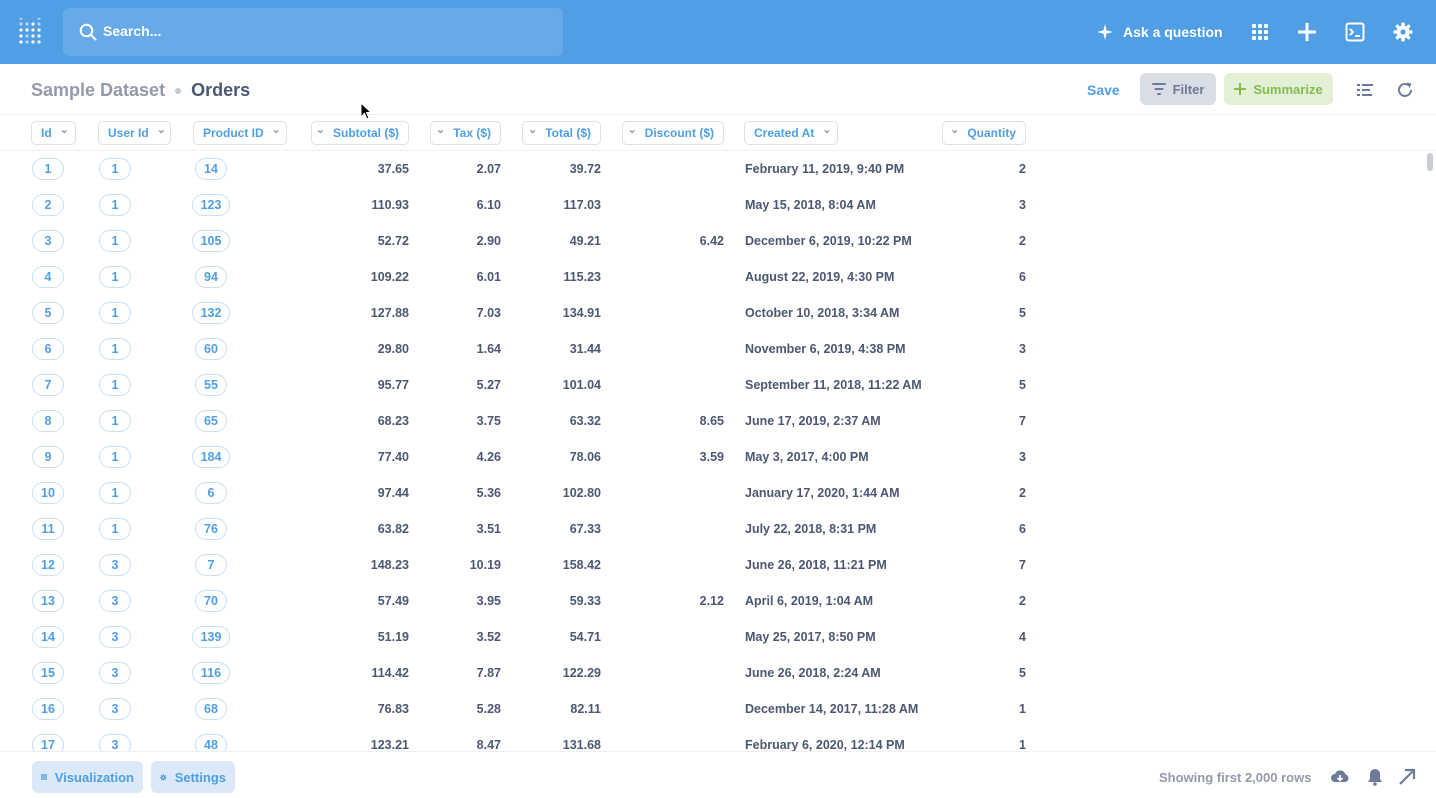 The height and width of the screenshot is (798, 1436). What do you see at coordinates (87, 777) in the screenshot?
I see `visualization-button: Visualization` at bounding box center [87, 777].